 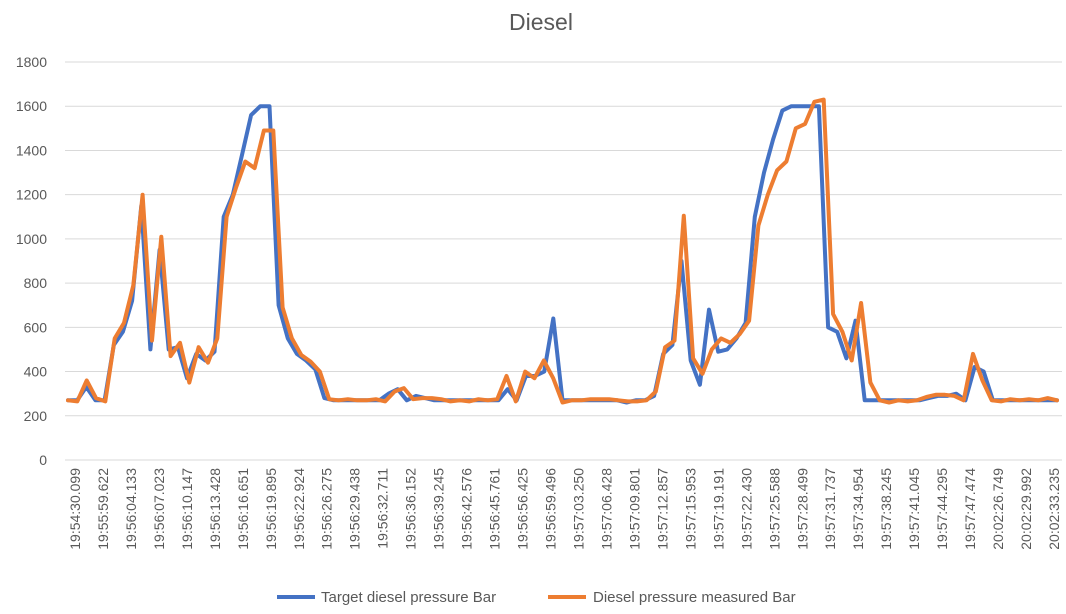 I want to click on y-tick-label: 1800, so click(x=31, y=62).